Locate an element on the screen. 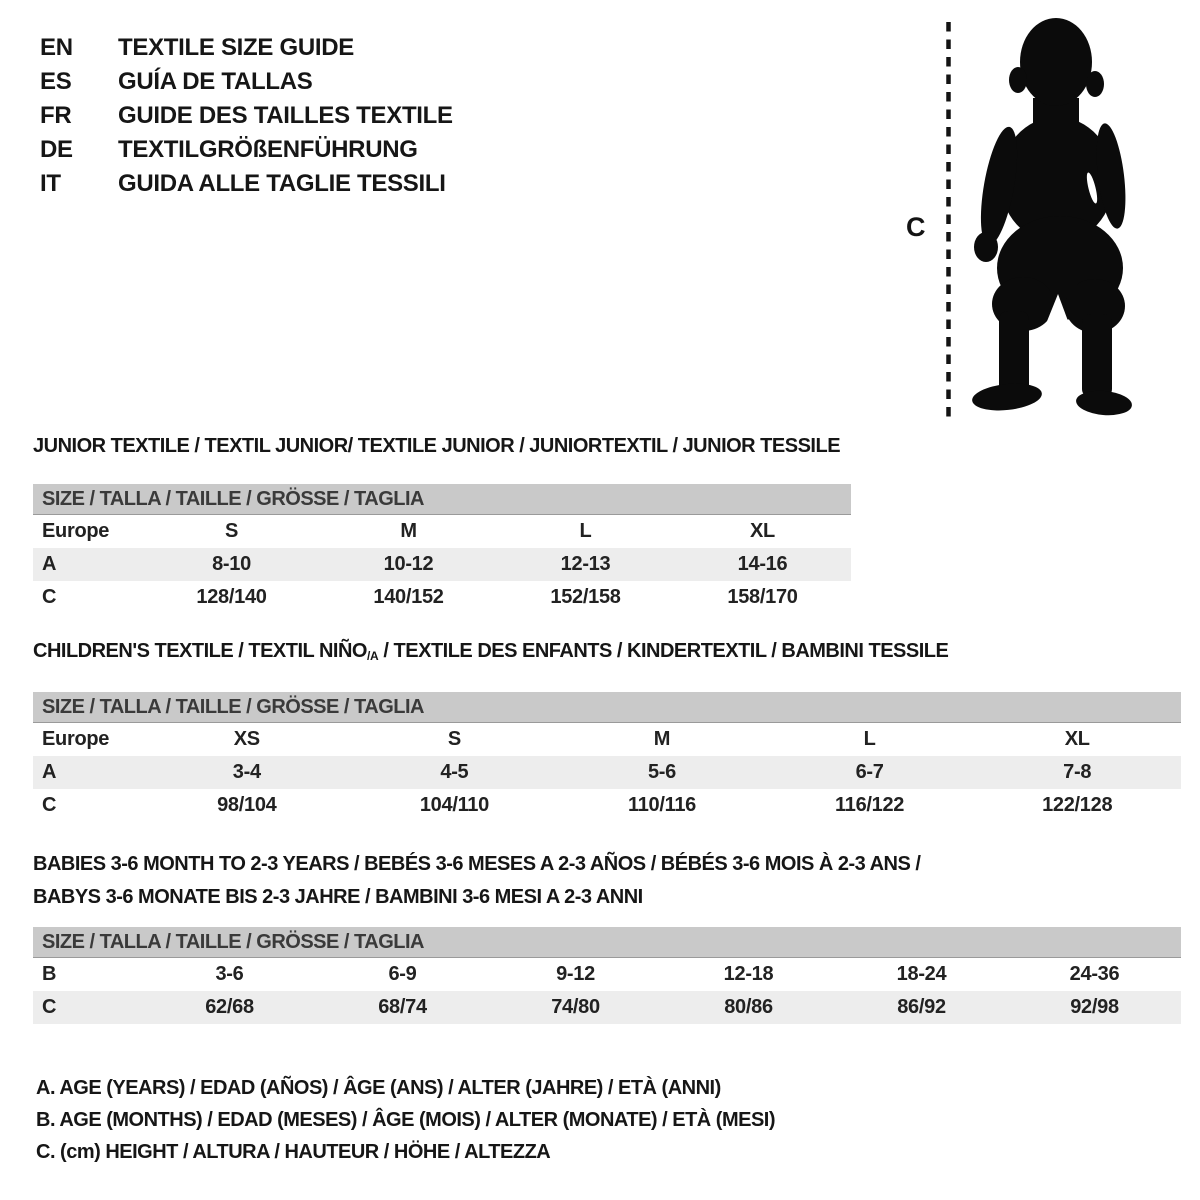  size-cell: 128/140 is located at coordinates (231, 597).